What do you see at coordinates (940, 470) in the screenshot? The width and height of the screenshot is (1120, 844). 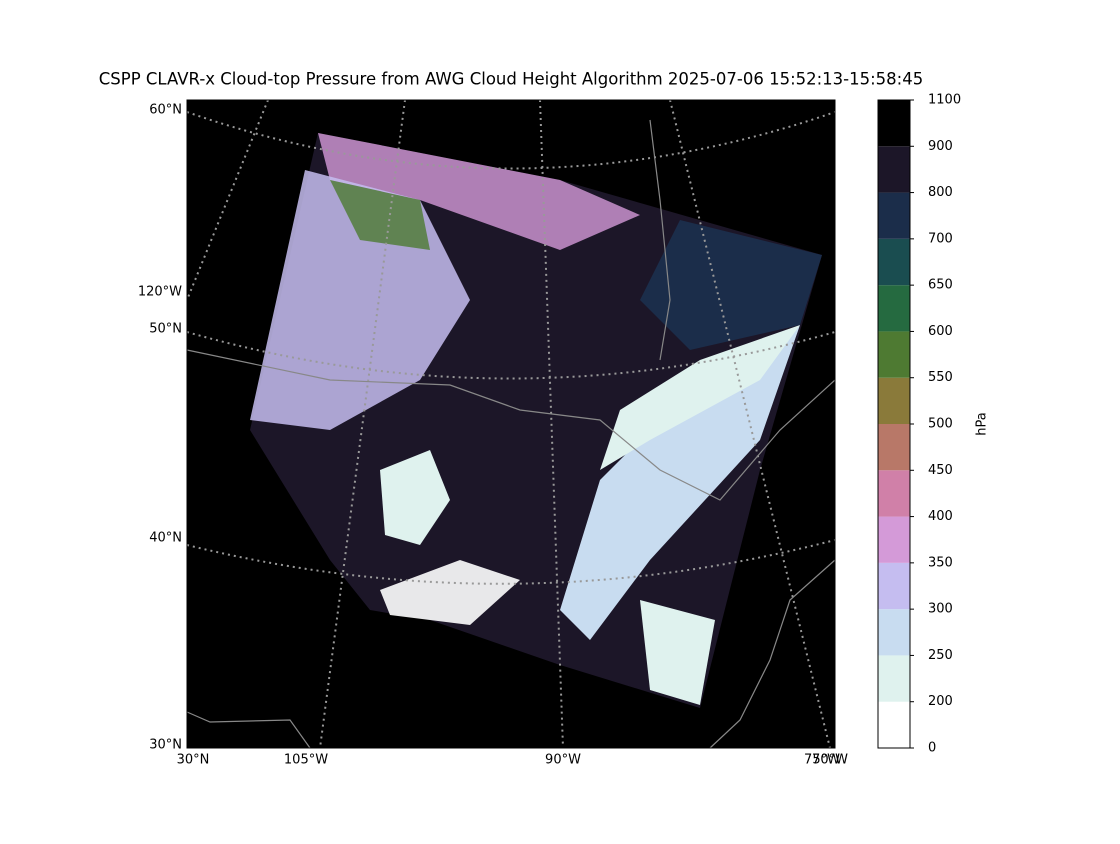 I see `colorbar-tick-label: 450` at bounding box center [940, 470].